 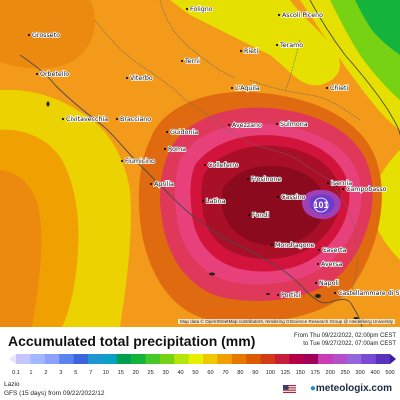 I want to click on legend-tick-label: 2, so click(x=45, y=373).